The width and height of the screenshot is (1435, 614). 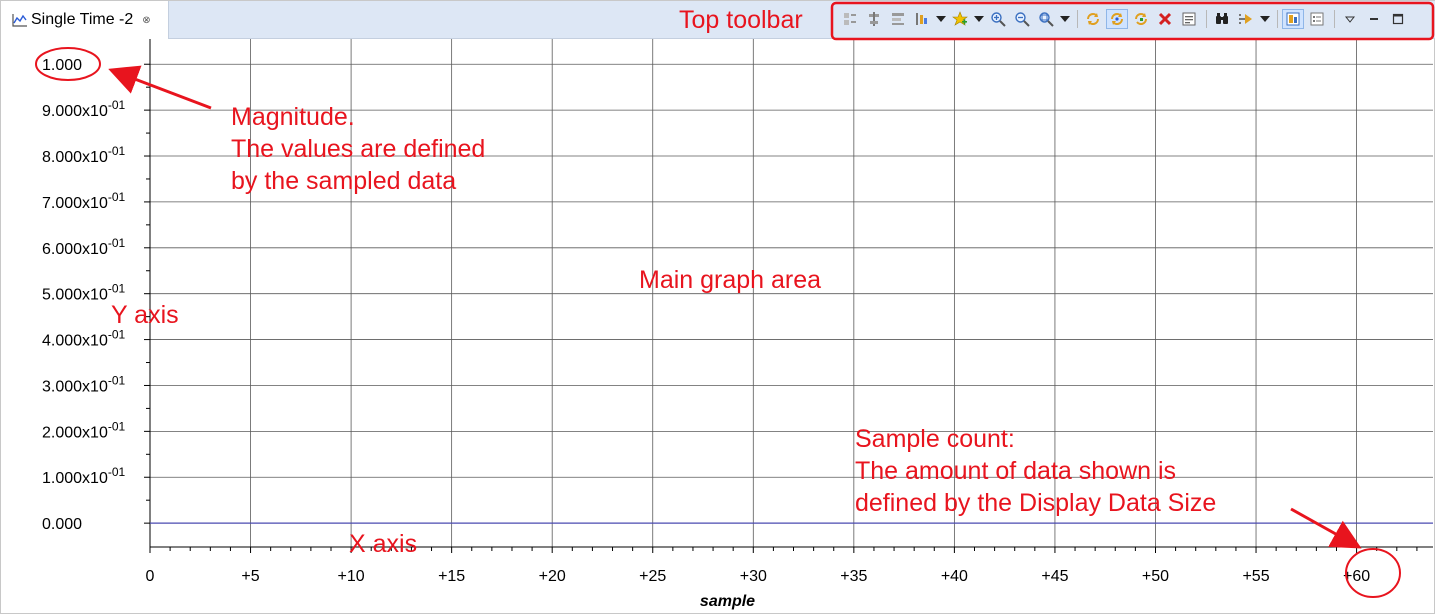 What do you see at coordinates (20, 20) in the screenshot?
I see `chart-line-icon` at bounding box center [20, 20].